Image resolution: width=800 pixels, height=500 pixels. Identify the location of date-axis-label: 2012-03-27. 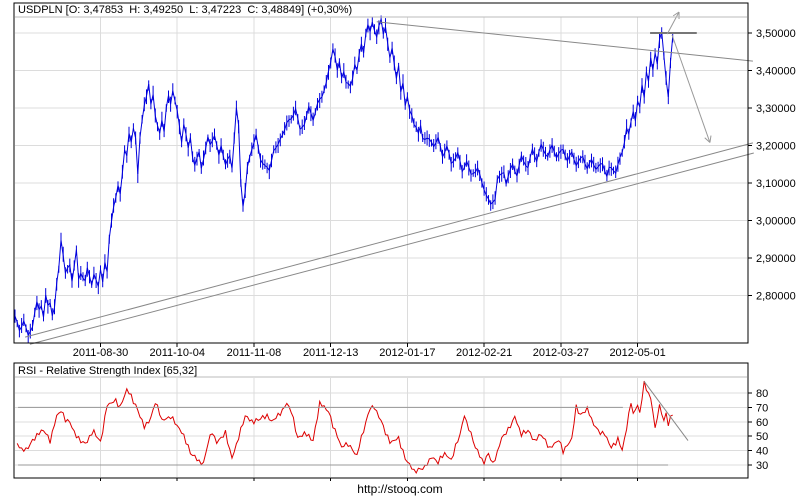
(561, 353).